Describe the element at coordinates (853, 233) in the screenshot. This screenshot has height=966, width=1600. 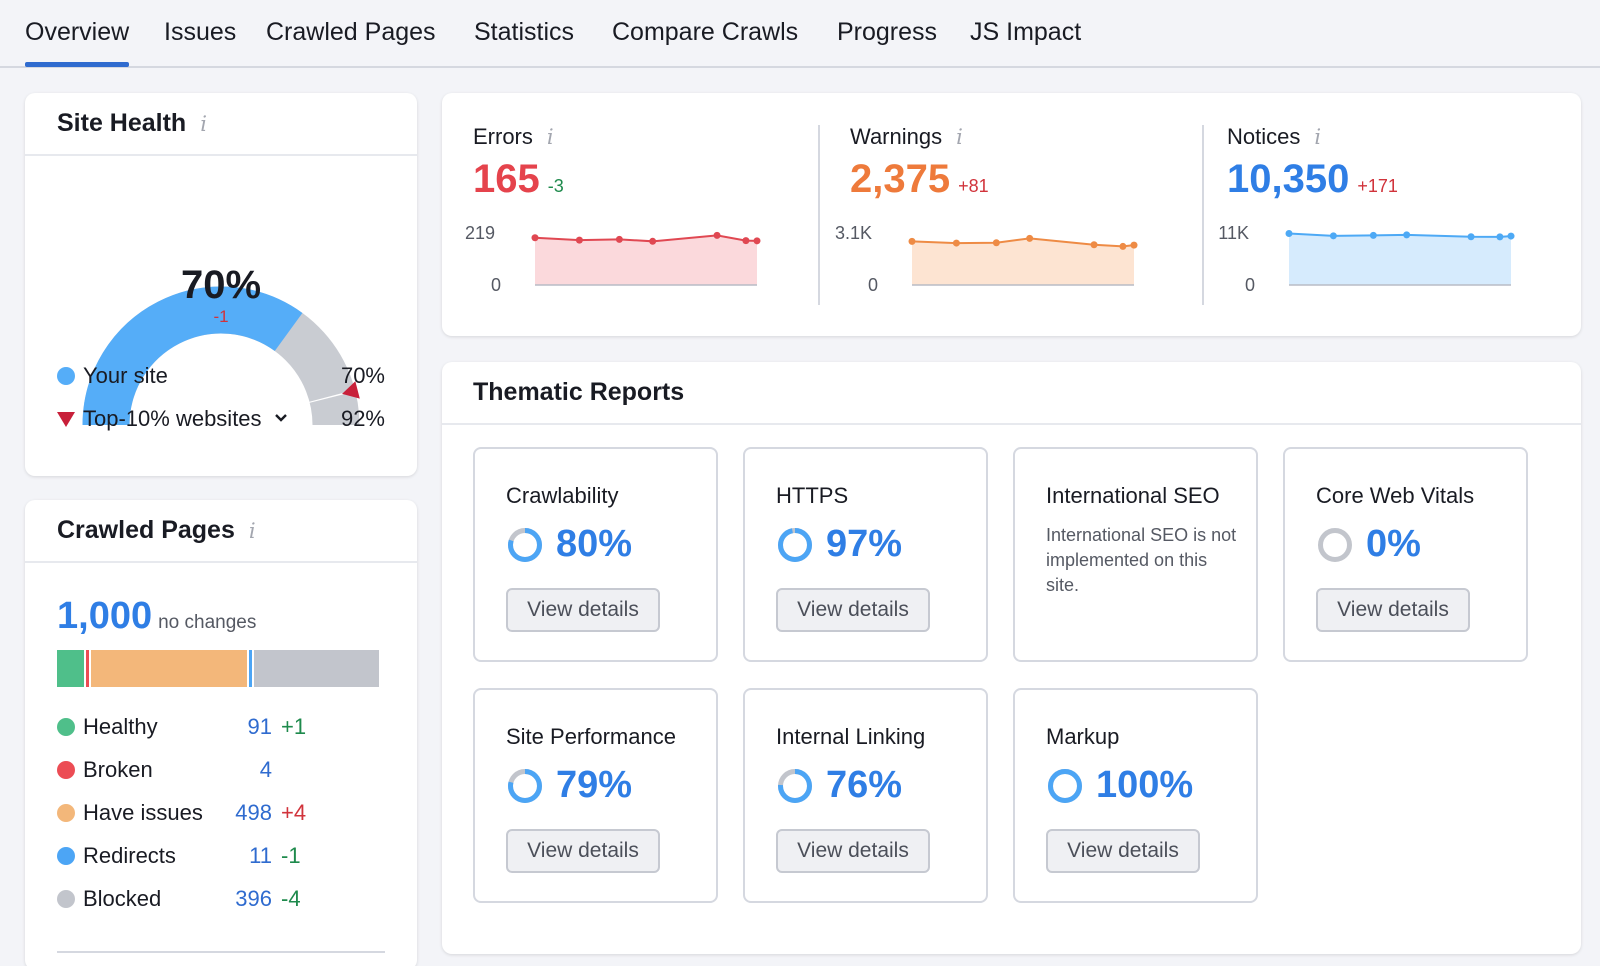
I see `warnings-axis-max: 3.1K` at that location.